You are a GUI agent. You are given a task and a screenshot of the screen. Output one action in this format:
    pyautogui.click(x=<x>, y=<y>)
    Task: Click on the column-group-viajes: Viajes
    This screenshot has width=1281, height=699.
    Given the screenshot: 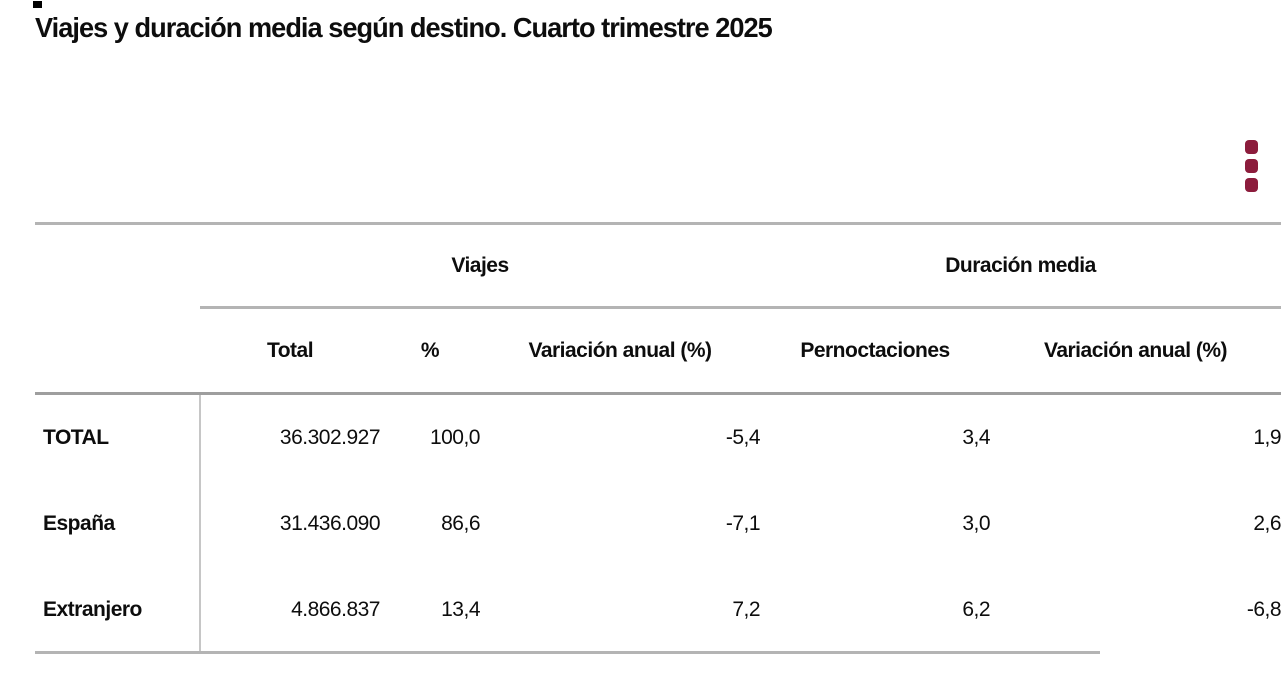 What is the action you would take?
    pyautogui.click(x=480, y=265)
    